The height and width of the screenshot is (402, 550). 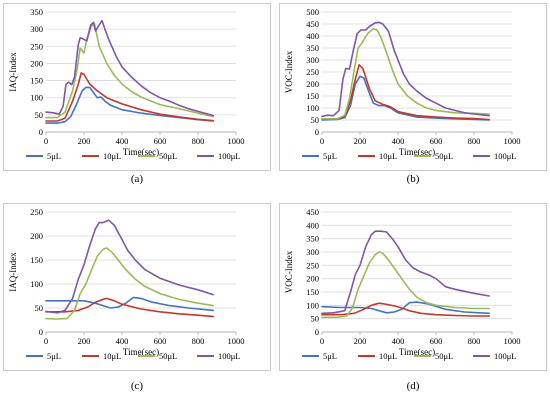 What do you see at coordinates (312, 24) in the screenshot?
I see `y-tick-label: 450` at bounding box center [312, 24].